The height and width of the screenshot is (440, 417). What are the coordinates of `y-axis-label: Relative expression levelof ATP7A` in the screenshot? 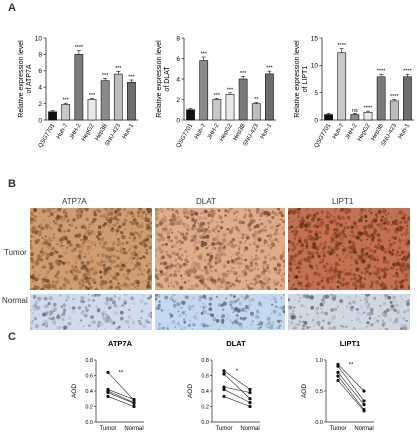 It's located at (25, 79).